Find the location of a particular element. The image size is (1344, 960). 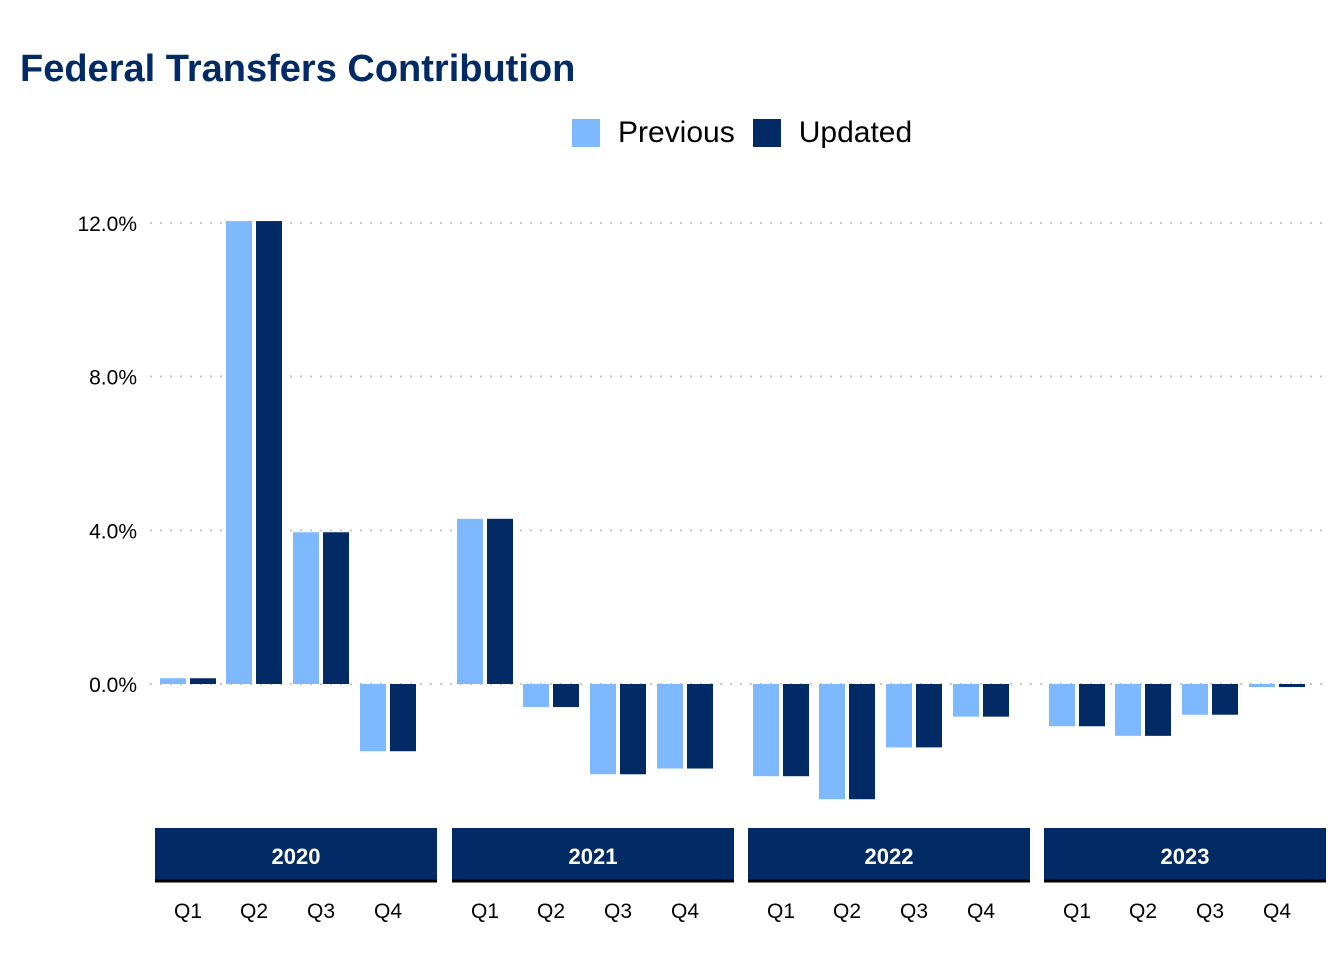

bar-previous-2020-q2 is located at coordinates (239, 452).